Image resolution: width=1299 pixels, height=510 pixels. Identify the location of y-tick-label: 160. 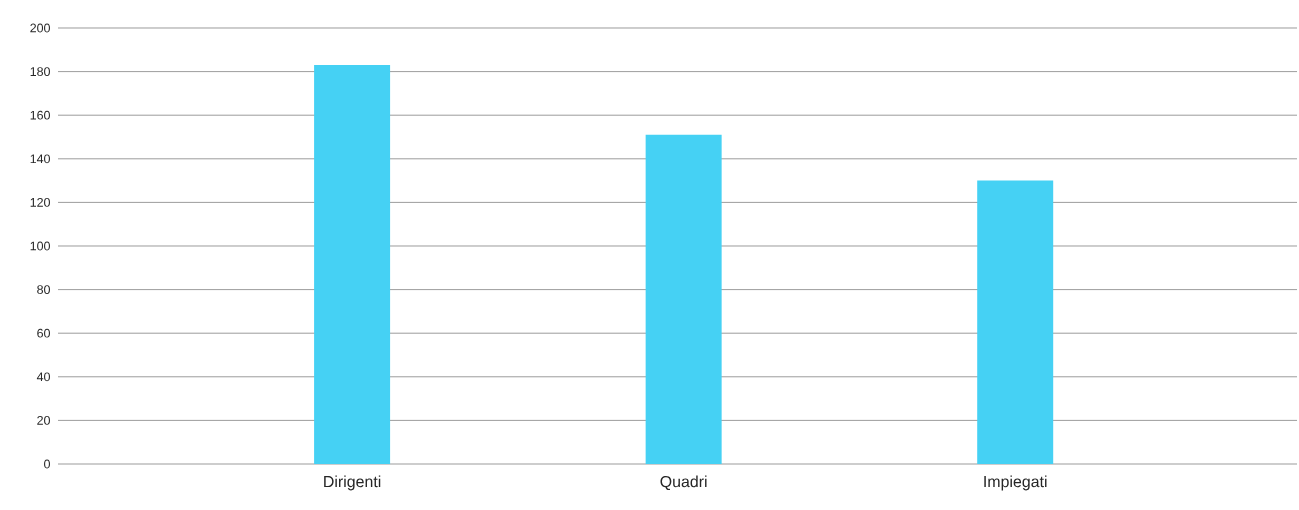
(40, 115).